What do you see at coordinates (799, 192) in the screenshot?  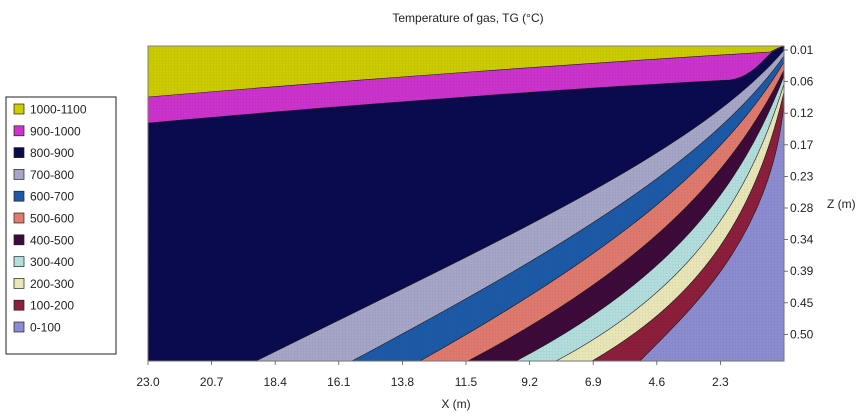 I see `z-axis: 0.01 0.06 0.12 0.17 0.23 0.28 0.34 0.39 0.45 0.50` at bounding box center [799, 192].